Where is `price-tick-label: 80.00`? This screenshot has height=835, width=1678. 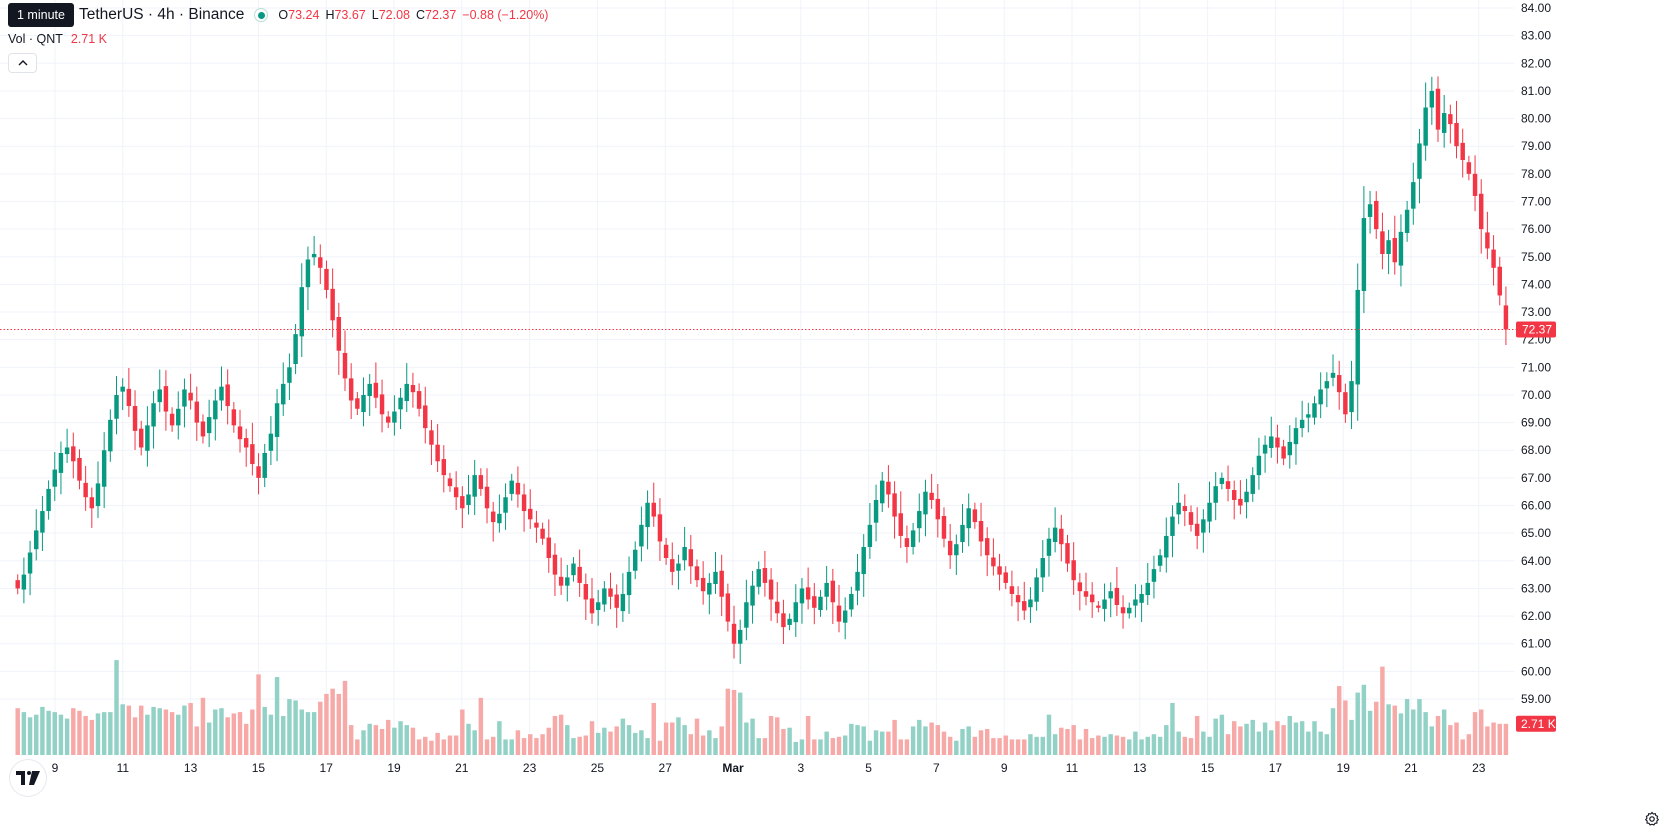 price-tick-label: 80.00 is located at coordinates (1536, 119).